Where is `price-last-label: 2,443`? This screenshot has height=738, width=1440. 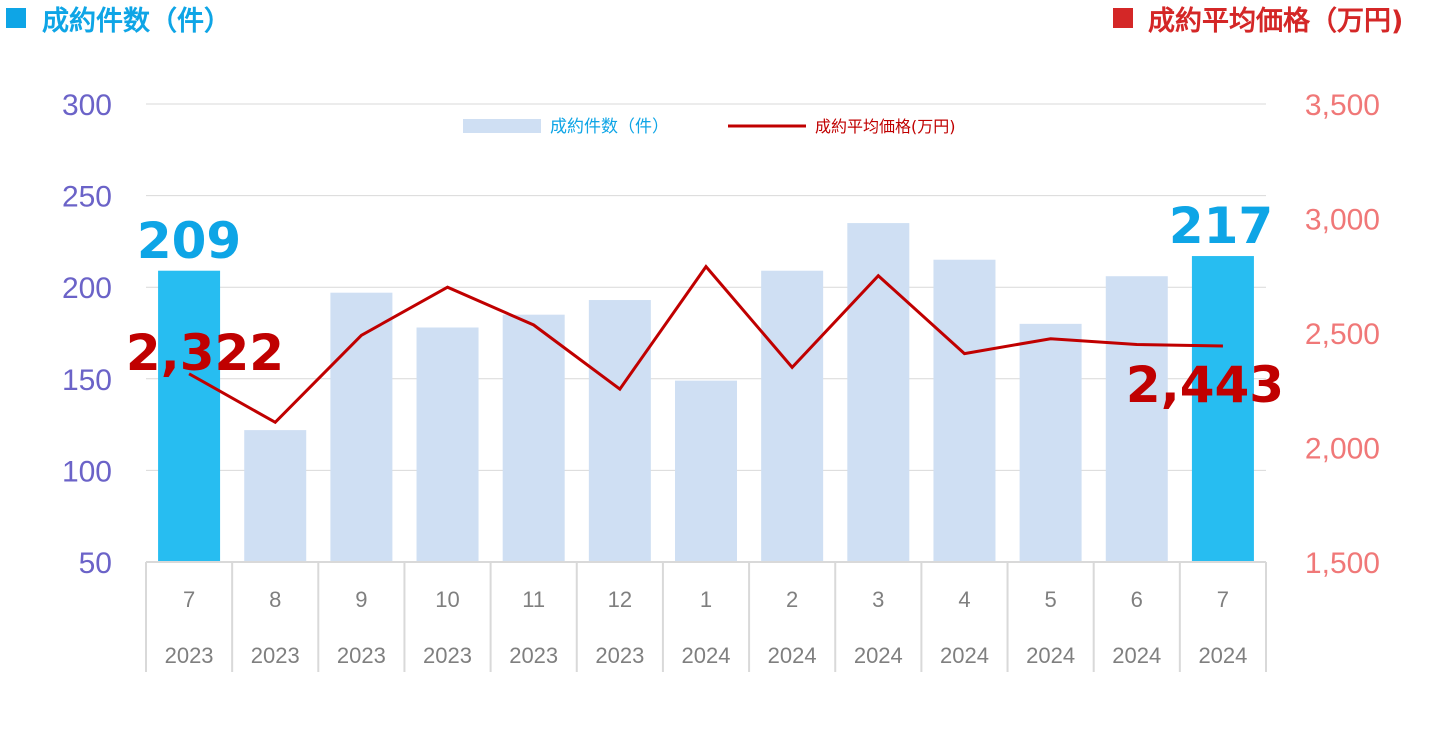 price-last-label: 2,443 is located at coordinates (1205, 385).